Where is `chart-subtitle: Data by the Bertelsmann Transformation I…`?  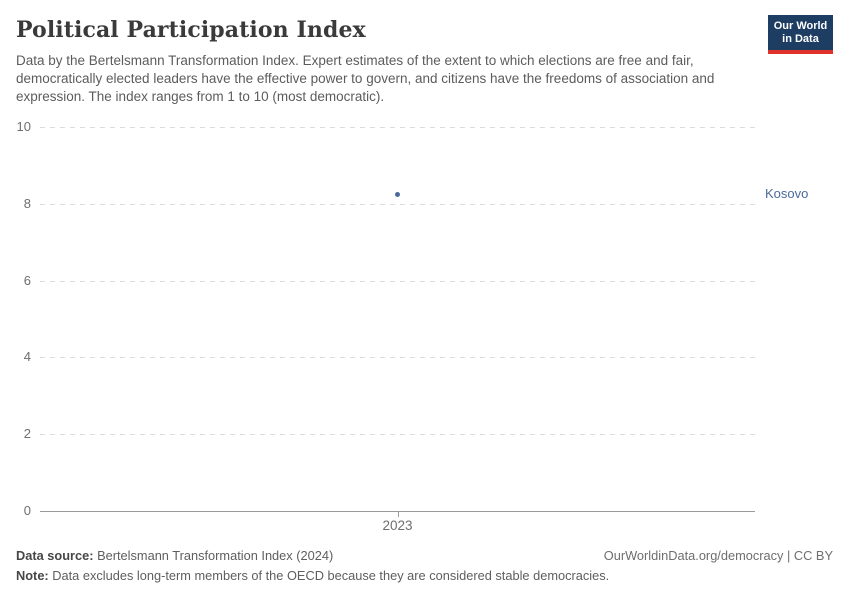 chart-subtitle: Data by the Bertelsmann Transformation I… is located at coordinates (365, 78).